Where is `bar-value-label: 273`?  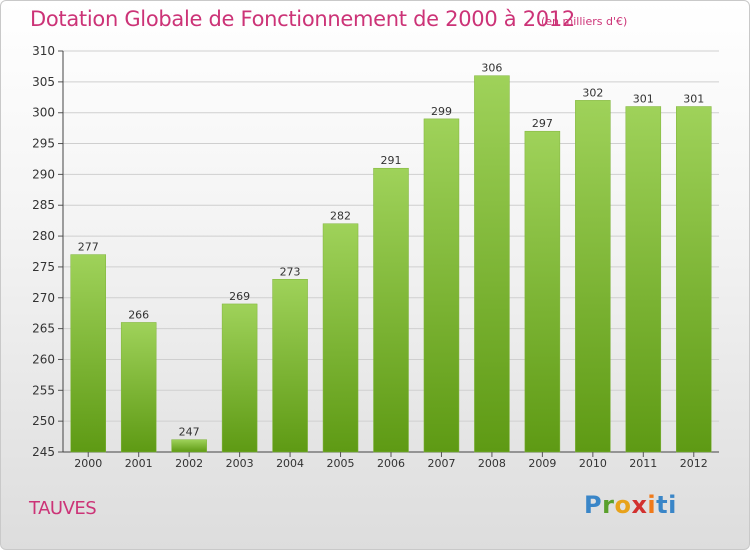
bar-value-label: 273 is located at coordinates (290, 271).